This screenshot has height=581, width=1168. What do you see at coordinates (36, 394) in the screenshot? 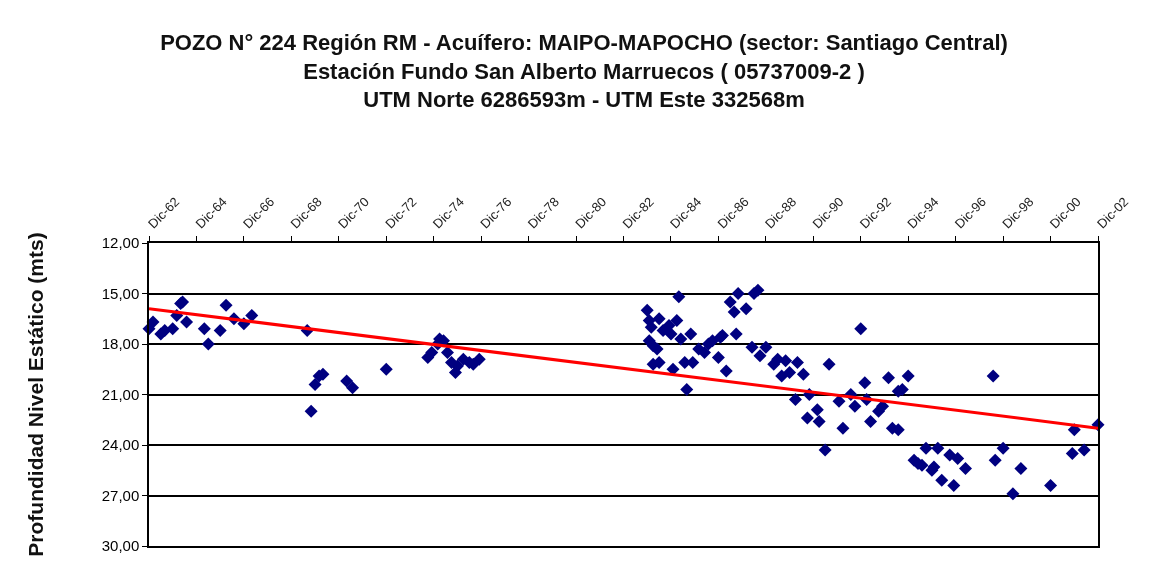
I see `y-axis-title: Profundidad Nivel Estático (mts)` at bounding box center [36, 394].